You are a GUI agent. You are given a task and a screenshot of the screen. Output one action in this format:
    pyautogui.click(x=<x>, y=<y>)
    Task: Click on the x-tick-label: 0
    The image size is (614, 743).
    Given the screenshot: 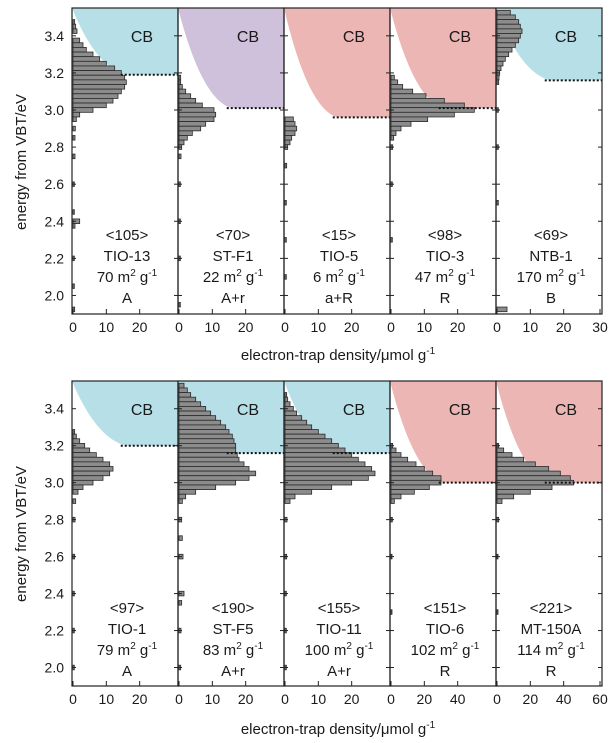 What is the action you would take?
    pyautogui.click(x=285, y=327)
    